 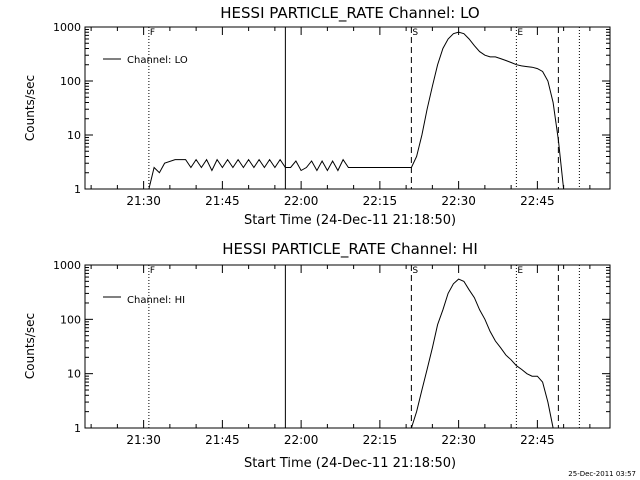 What do you see at coordinates (157, 60) in the screenshot?
I see `legend-label: Channel: LO` at bounding box center [157, 60].